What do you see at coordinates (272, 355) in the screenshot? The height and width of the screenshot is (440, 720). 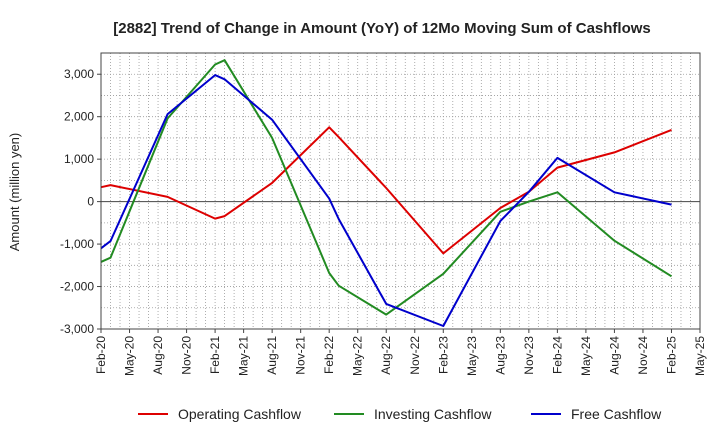 I see `x-tick-label: Aug-21` at bounding box center [272, 355].